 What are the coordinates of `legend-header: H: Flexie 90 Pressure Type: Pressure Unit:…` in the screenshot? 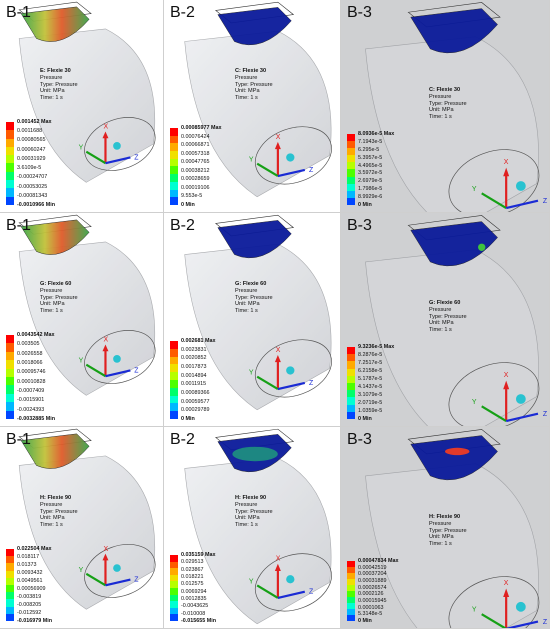 It's located at (448, 531).